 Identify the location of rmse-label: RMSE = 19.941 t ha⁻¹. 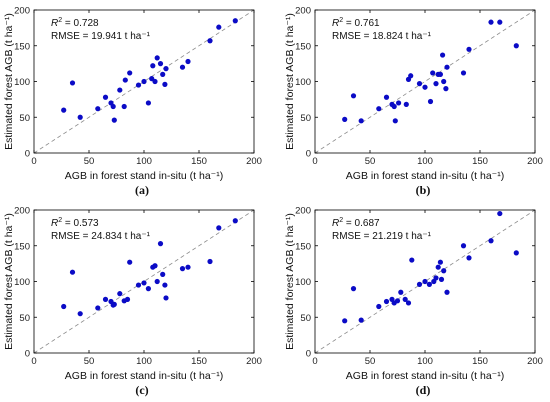
(101, 36).